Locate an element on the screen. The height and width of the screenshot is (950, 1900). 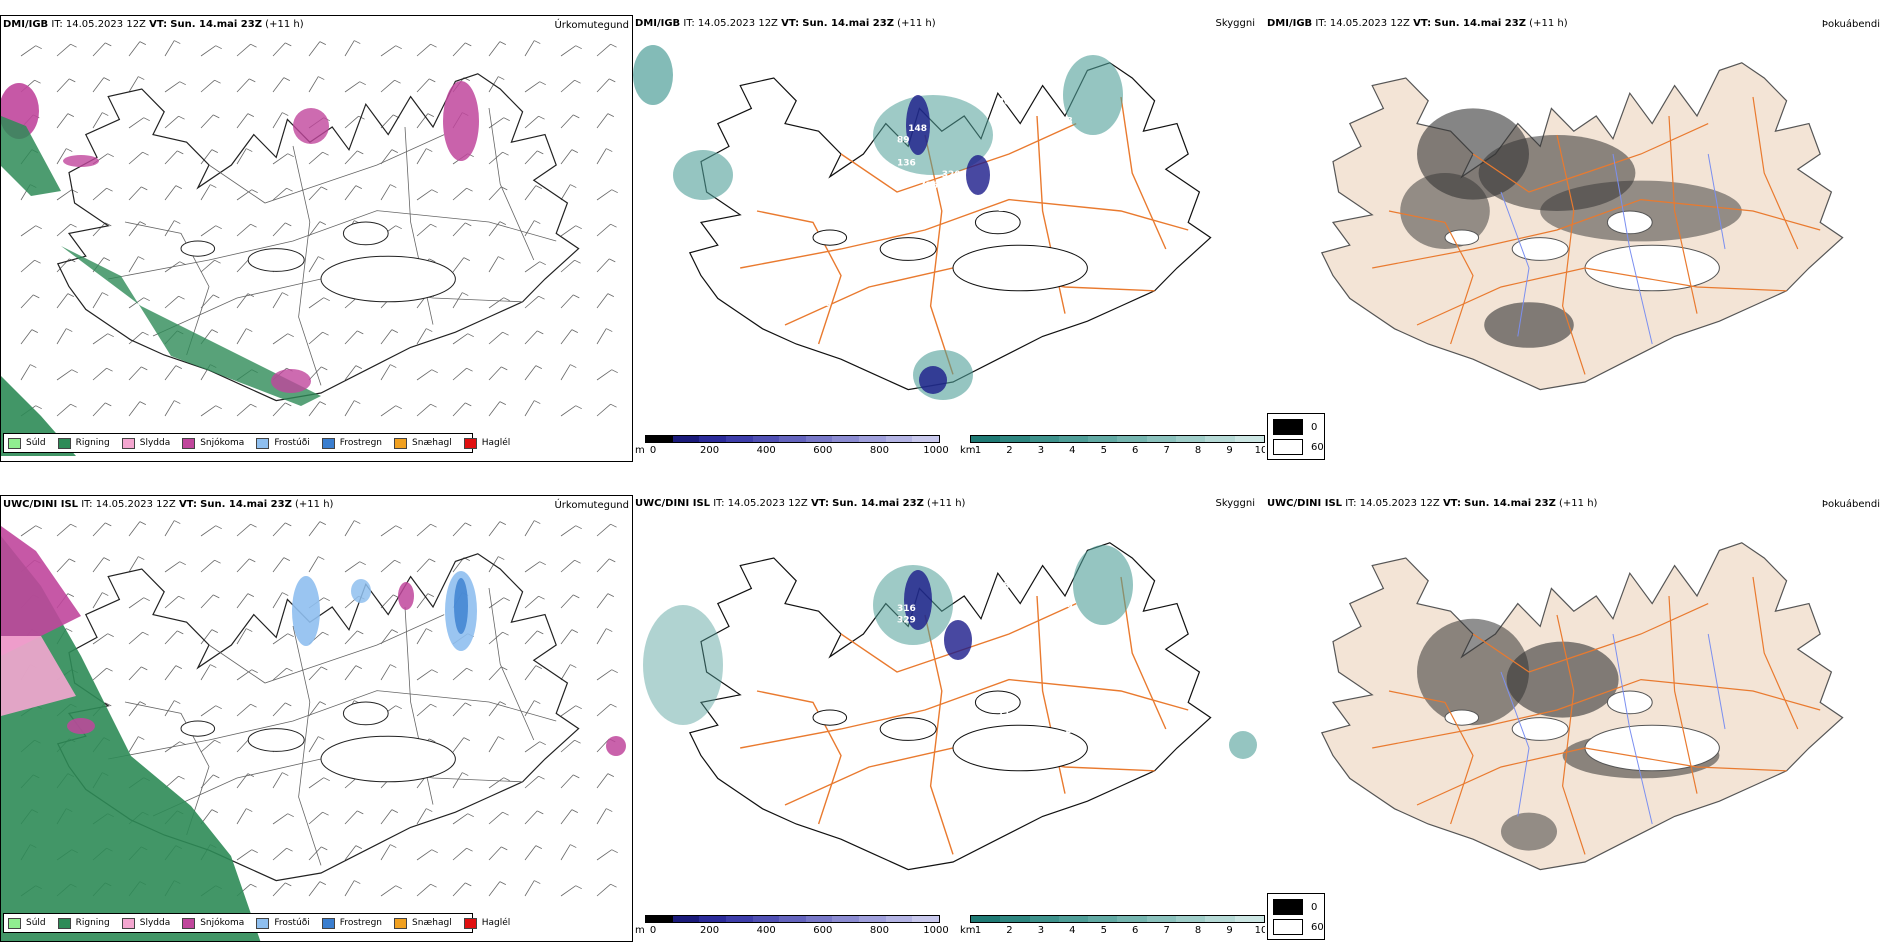
iceland-coastline is located at coordinates (950, 706).